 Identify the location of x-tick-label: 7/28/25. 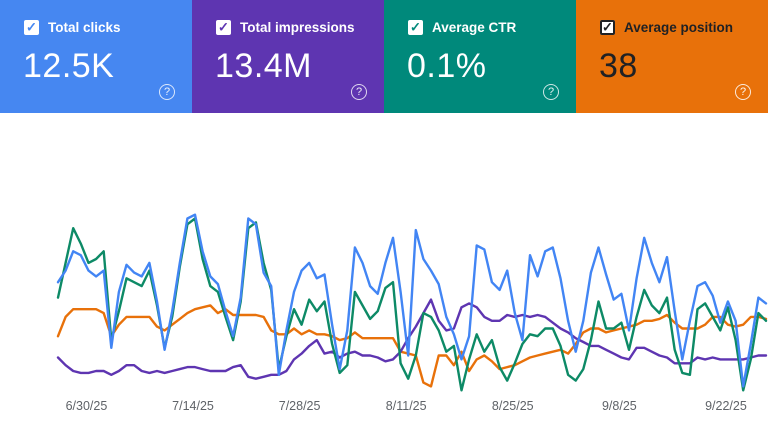
(299, 406).